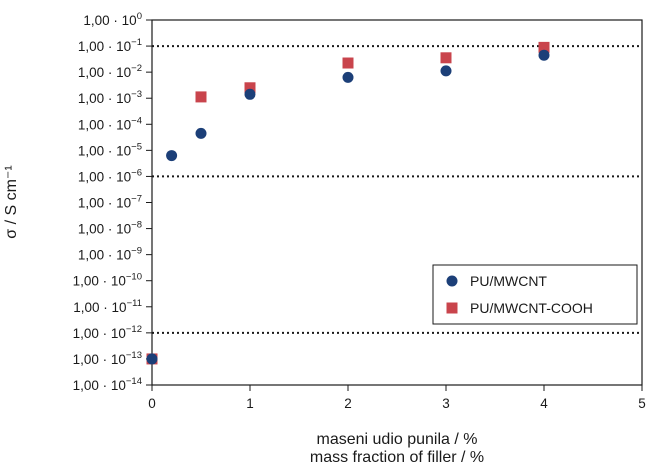 This screenshot has width=648, height=466. I want to click on x-tick-label: 3, so click(446, 403).